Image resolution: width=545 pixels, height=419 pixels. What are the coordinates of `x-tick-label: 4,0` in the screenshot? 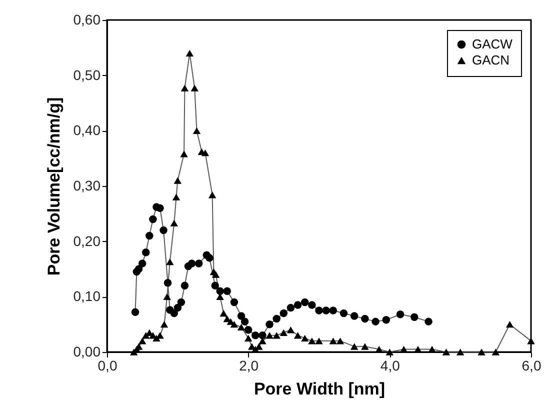 It's located at (390, 366).